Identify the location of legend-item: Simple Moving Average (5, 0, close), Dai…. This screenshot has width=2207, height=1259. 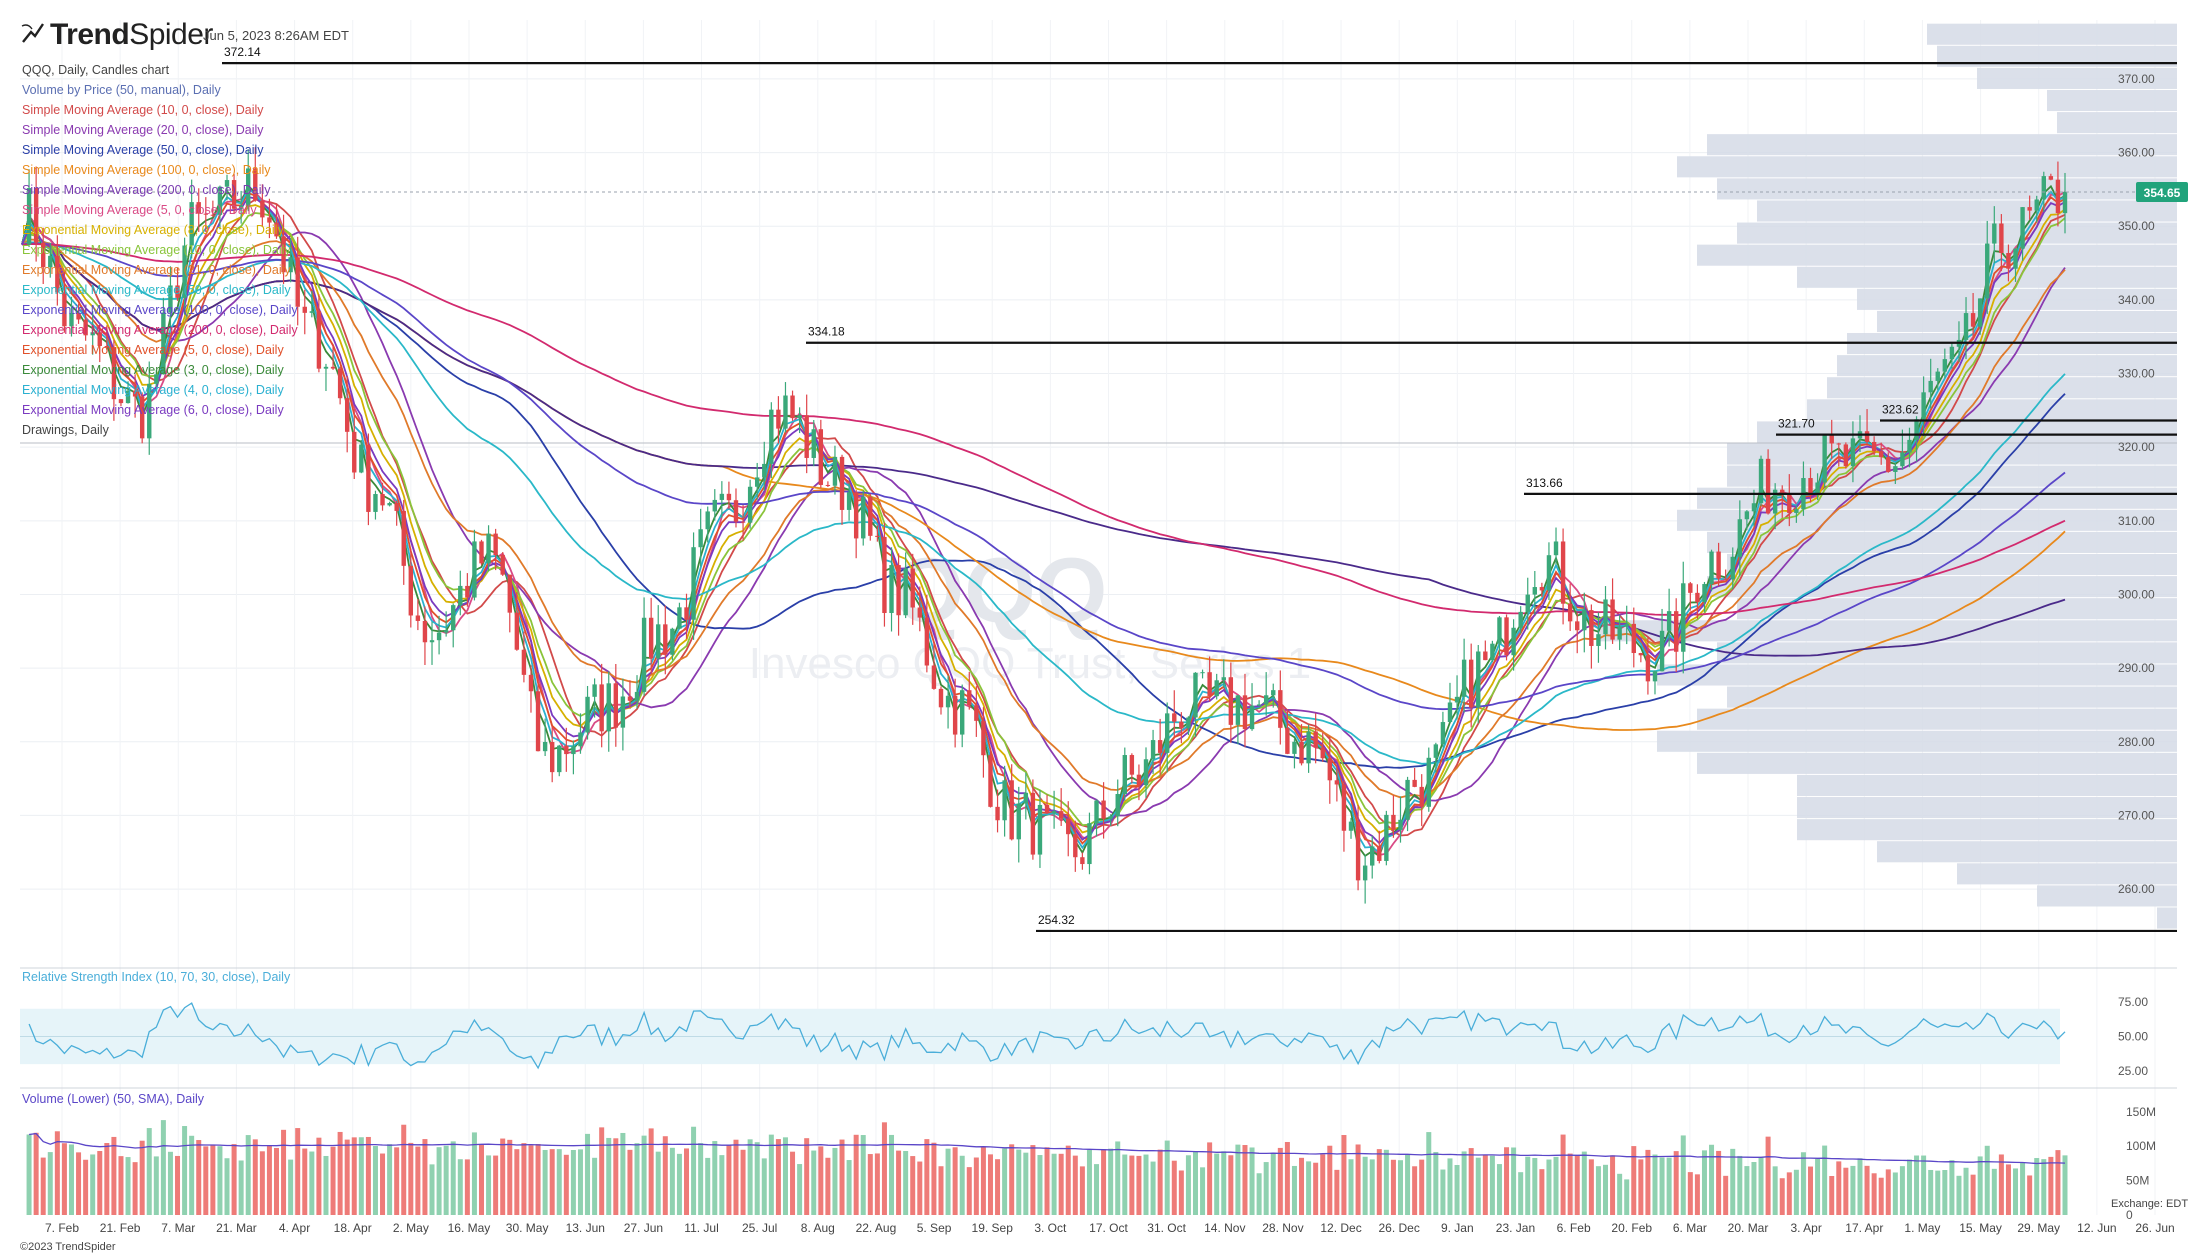
(139, 210).